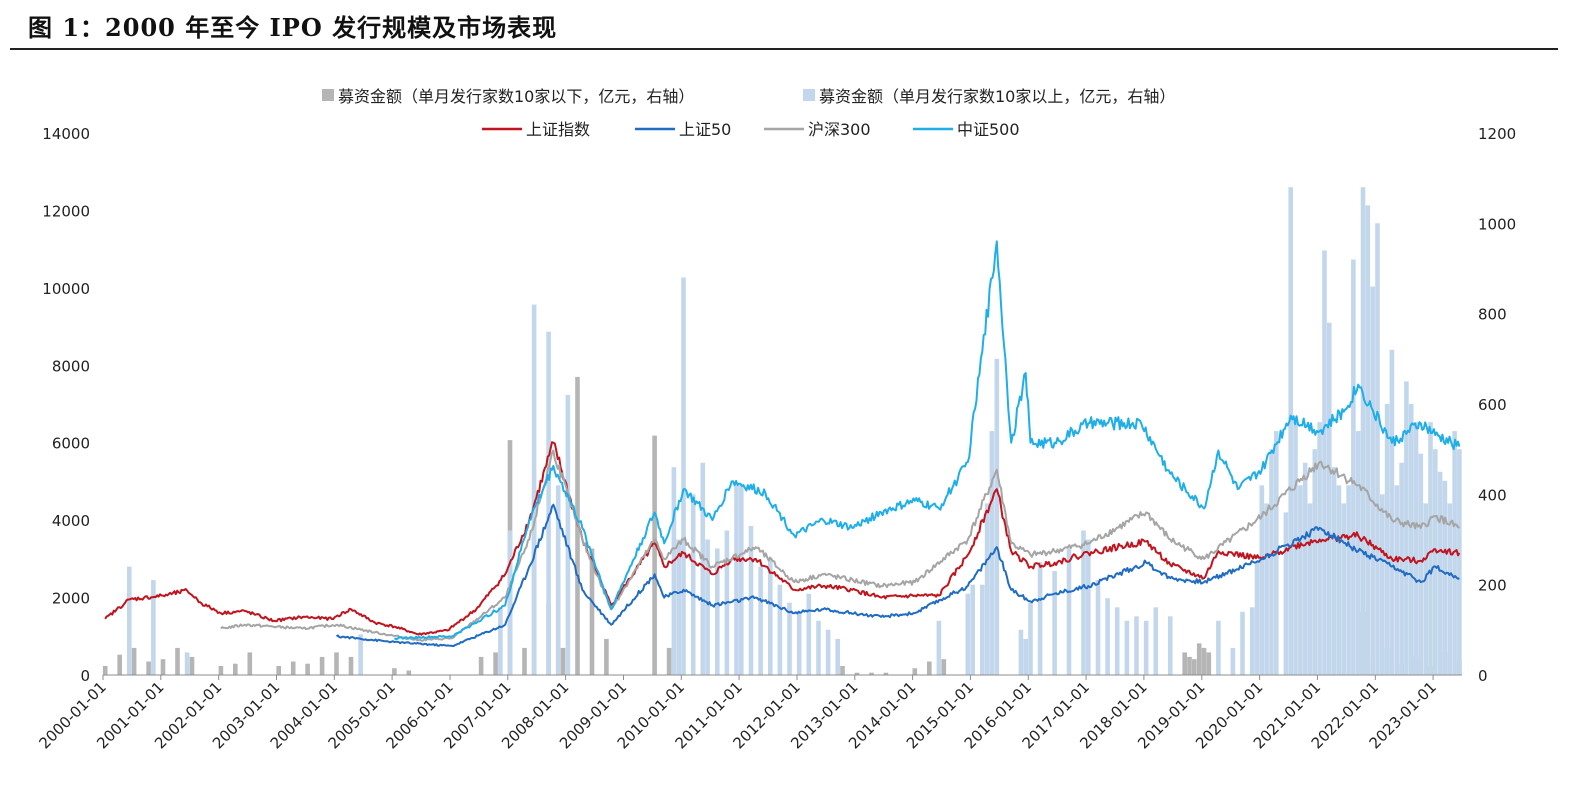 The image size is (1574, 810). Describe the element at coordinates (1497, 134) in the screenshot. I see `right-tick-label: 1200` at that location.